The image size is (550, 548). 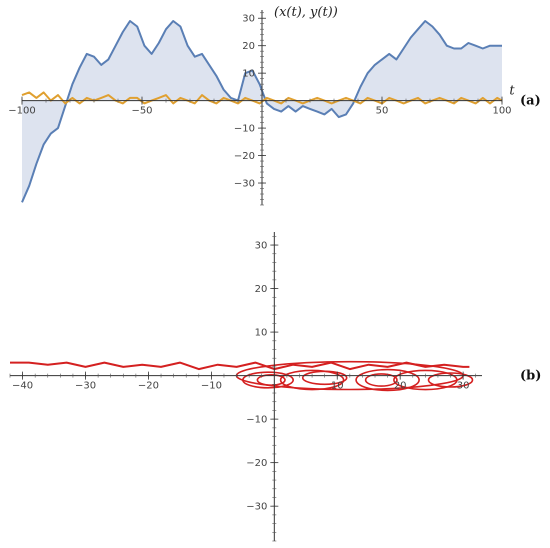 I want to click on x-tick-label: −30, so click(x=85, y=386).